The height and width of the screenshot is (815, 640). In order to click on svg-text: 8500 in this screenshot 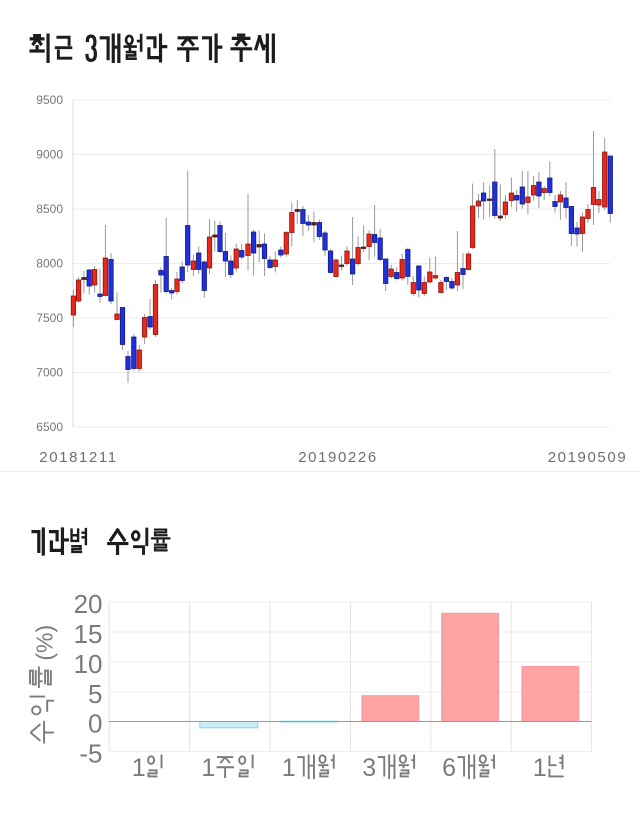, I will do `click(49, 209)`.